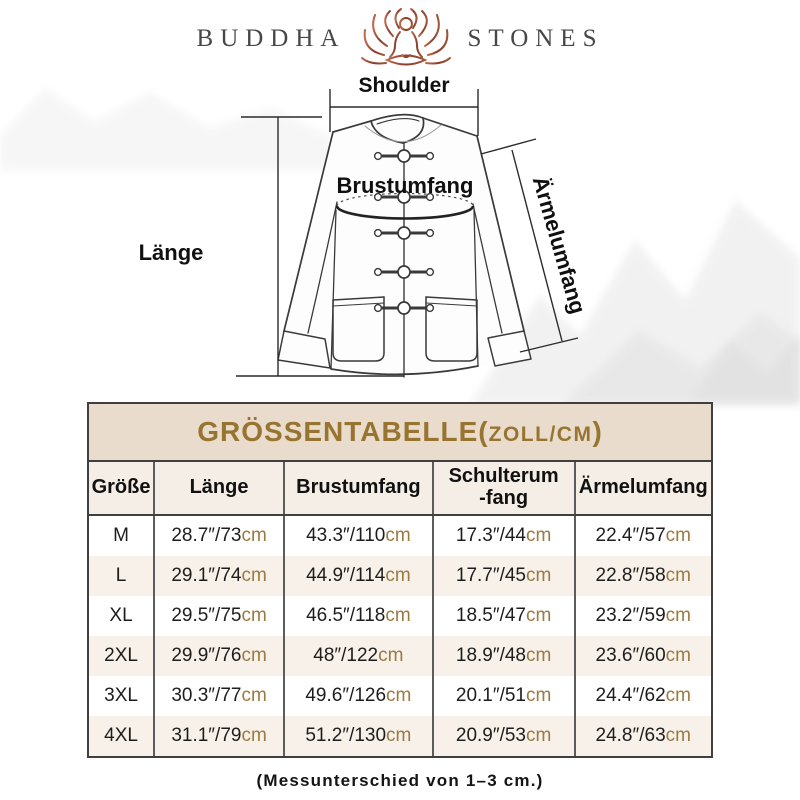  What do you see at coordinates (218, 656) in the screenshot?
I see `laenge-cell: 29.9″/76 cm` at bounding box center [218, 656].